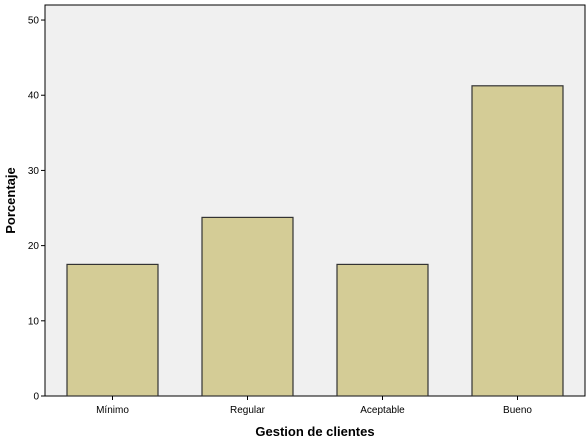  What do you see at coordinates (382, 330) in the screenshot?
I see `bar-aceptable` at bounding box center [382, 330].